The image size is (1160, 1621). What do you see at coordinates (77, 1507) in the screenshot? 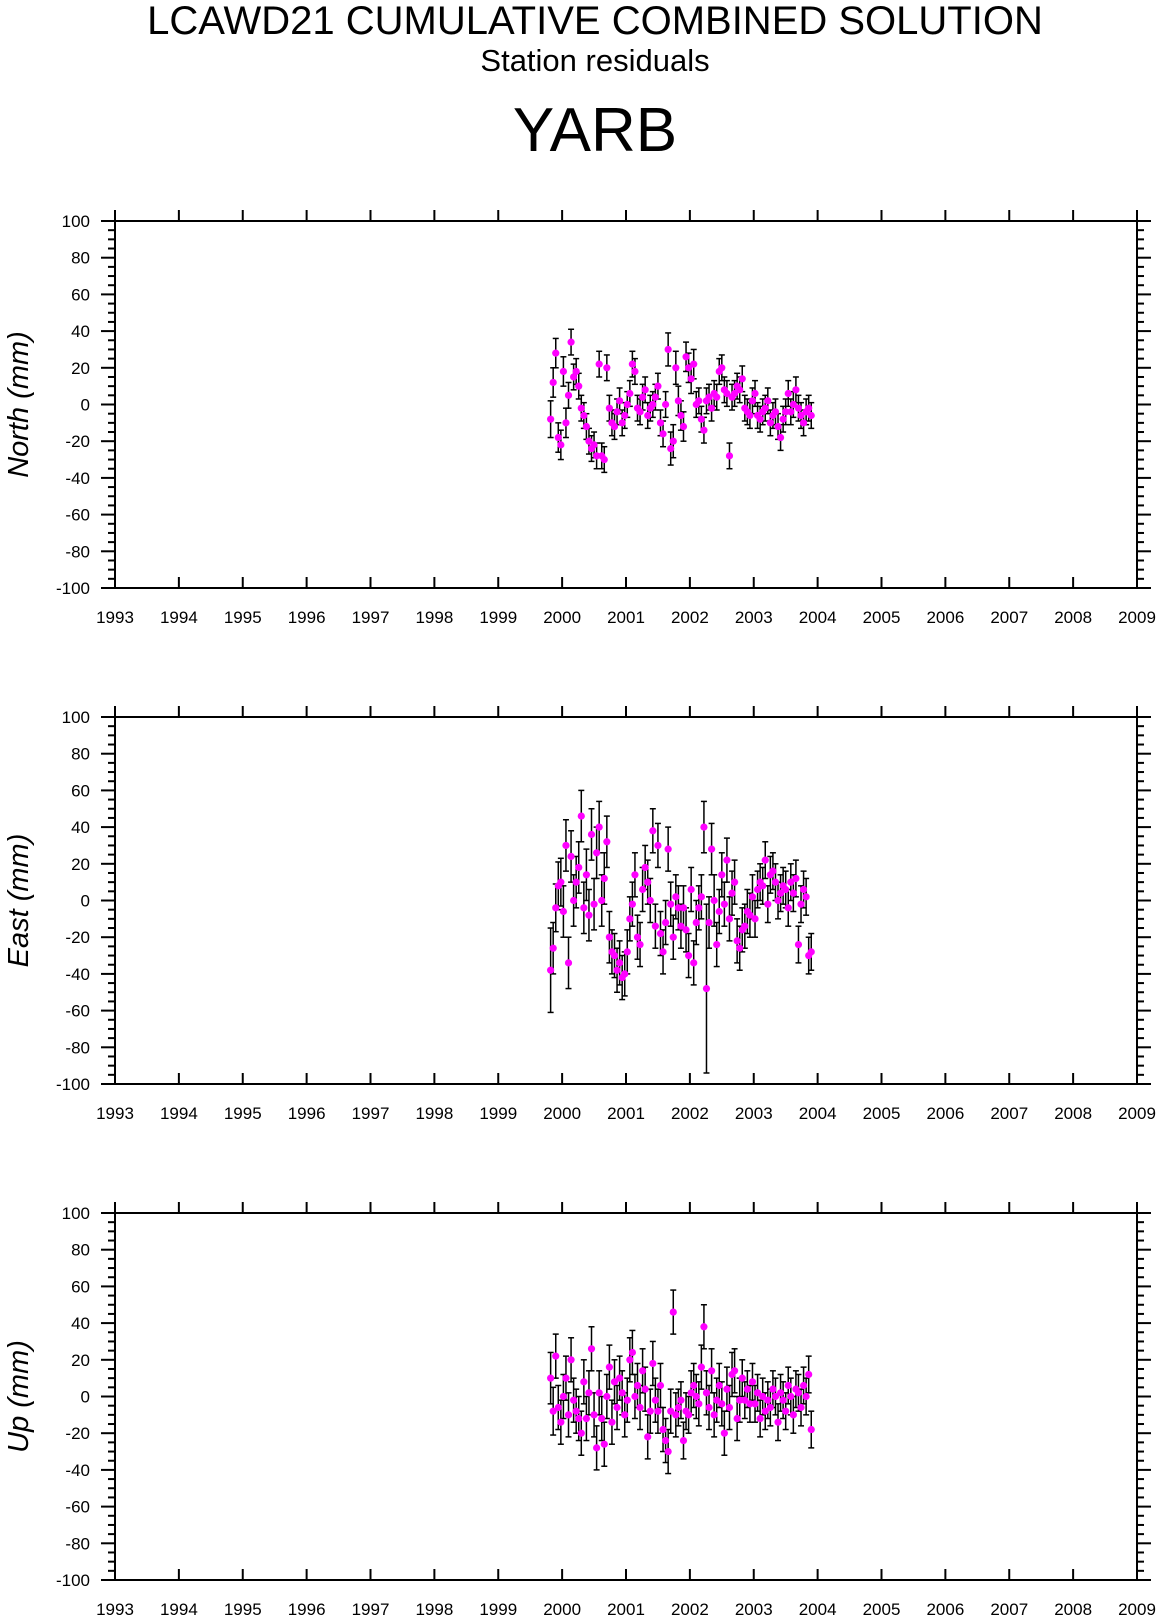
I see `up-y-tick-label: -60` at bounding box center [77, 1507].